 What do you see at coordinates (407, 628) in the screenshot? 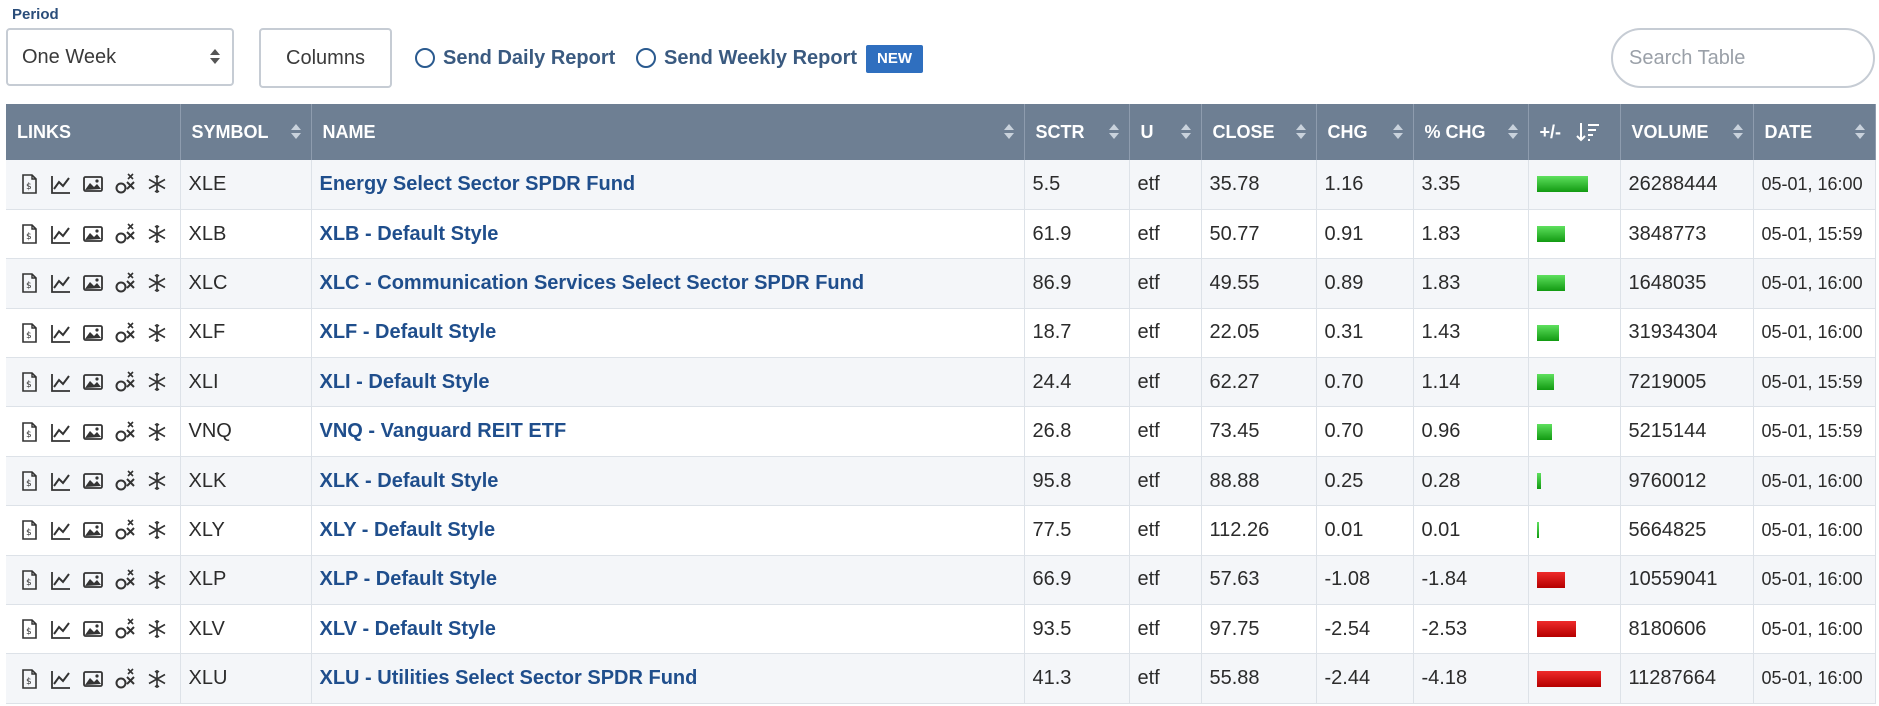
I see `security-name-link: XLV - Default Style` at bounding box center [407, 628].